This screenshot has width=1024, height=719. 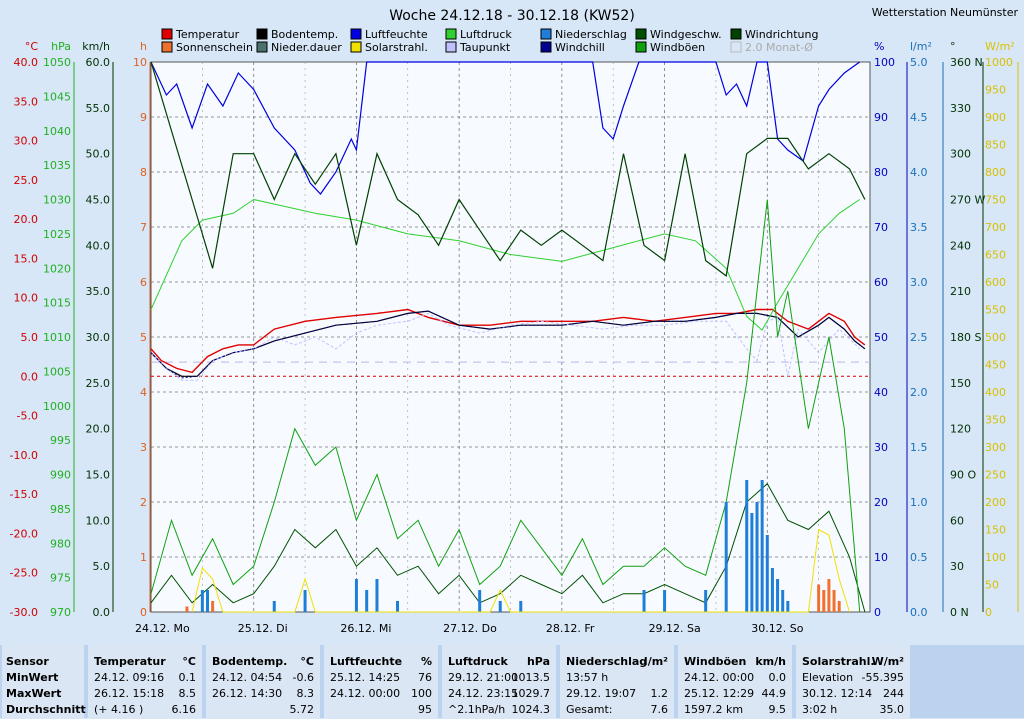 What do you see at coordinates (42, 695) in the screenshot?
I see `row-label: MaxWert` at bounding box center [42, 695].